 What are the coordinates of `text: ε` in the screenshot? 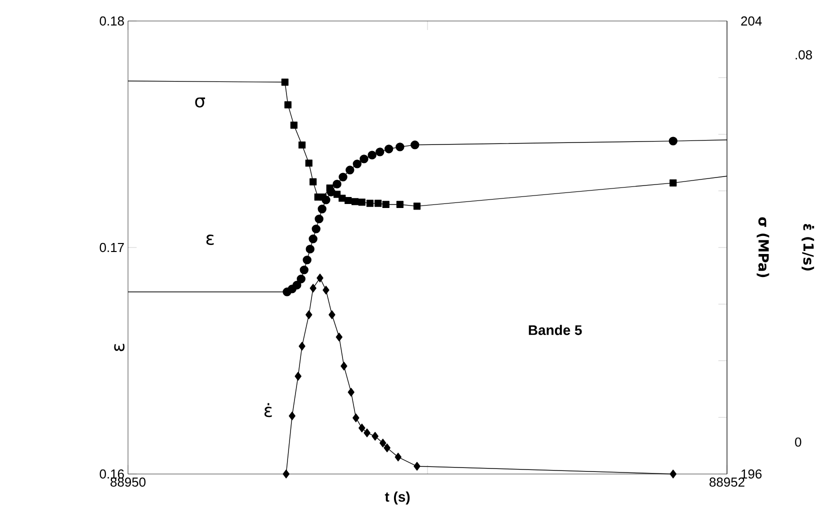 It's located at (210, 239).